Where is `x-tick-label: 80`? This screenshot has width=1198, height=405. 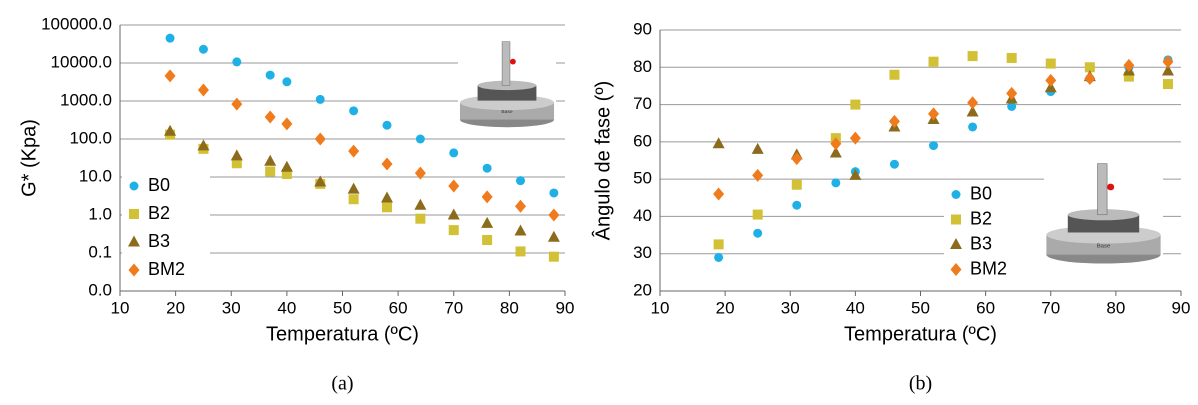
x-tick-label: 80 is located at coordinates (1115, 307).